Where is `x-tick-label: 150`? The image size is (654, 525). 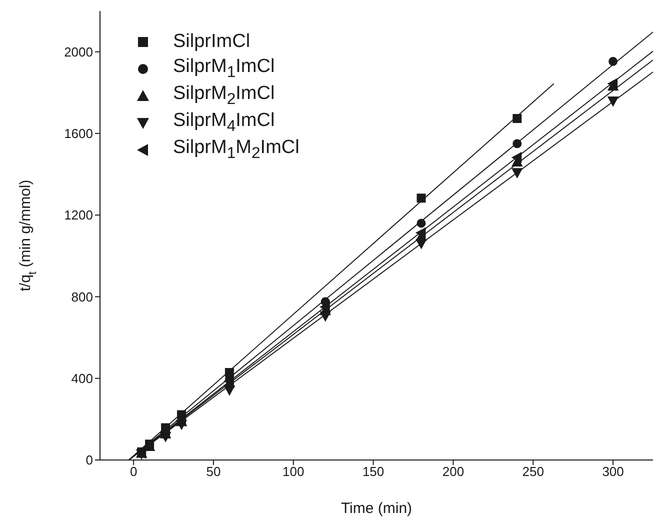
x-tick-label: 150 is located at coordinates (373, 472).